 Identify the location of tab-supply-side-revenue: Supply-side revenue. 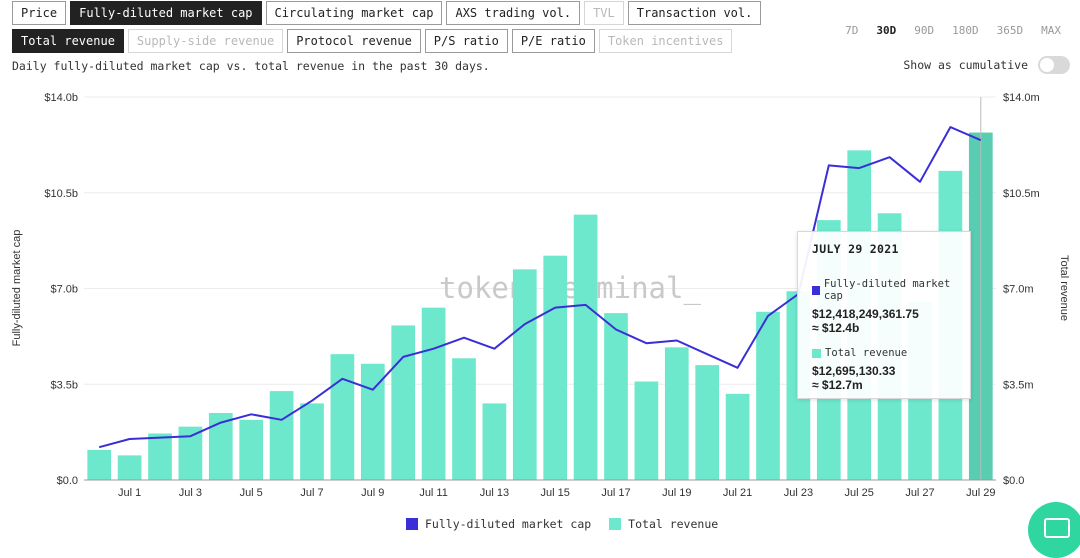
(205, 41).